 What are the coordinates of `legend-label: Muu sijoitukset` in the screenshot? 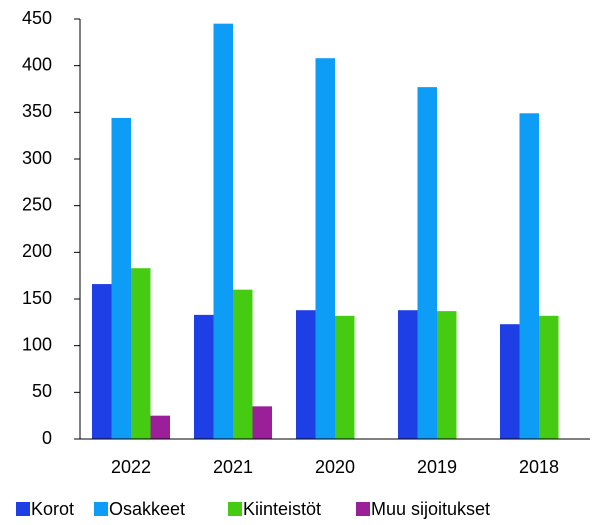 It's located at (430, 509).